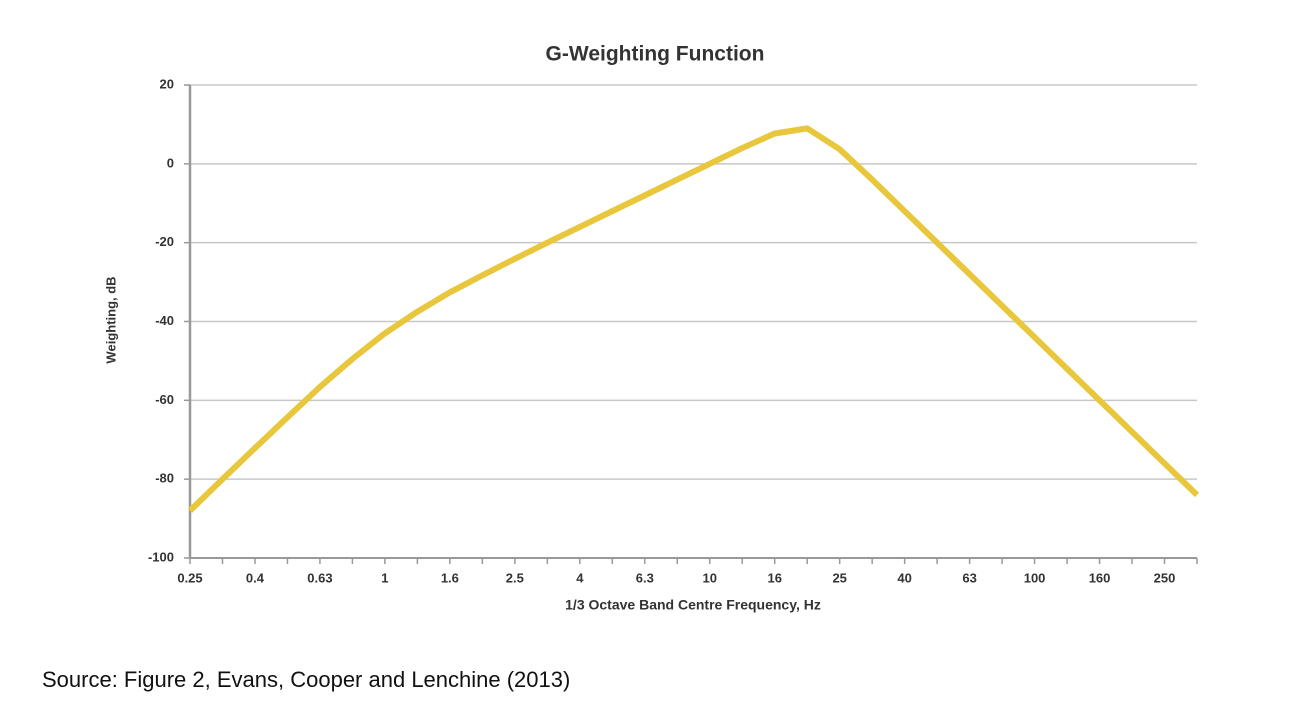  I want to click on x-tick-label: 10, so click(710, 577).